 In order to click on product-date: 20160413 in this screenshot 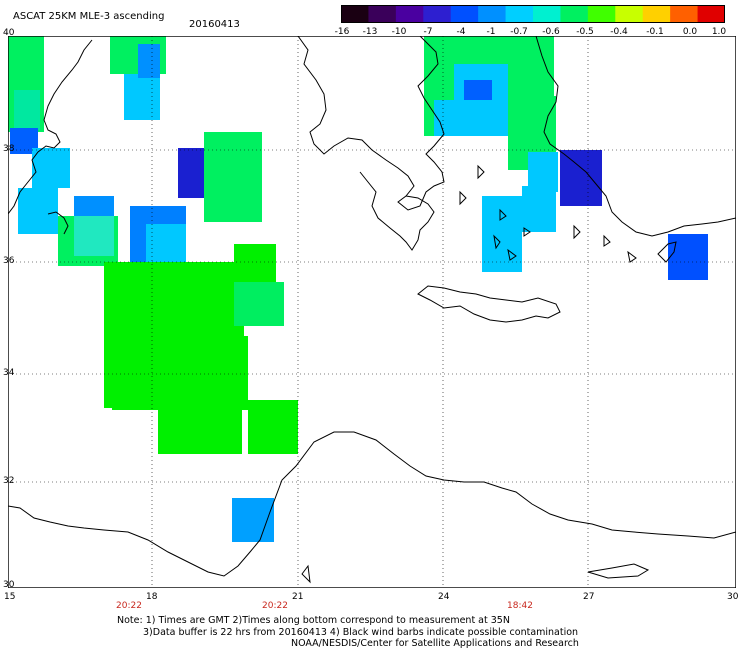, I will do `click(214, 24)`.